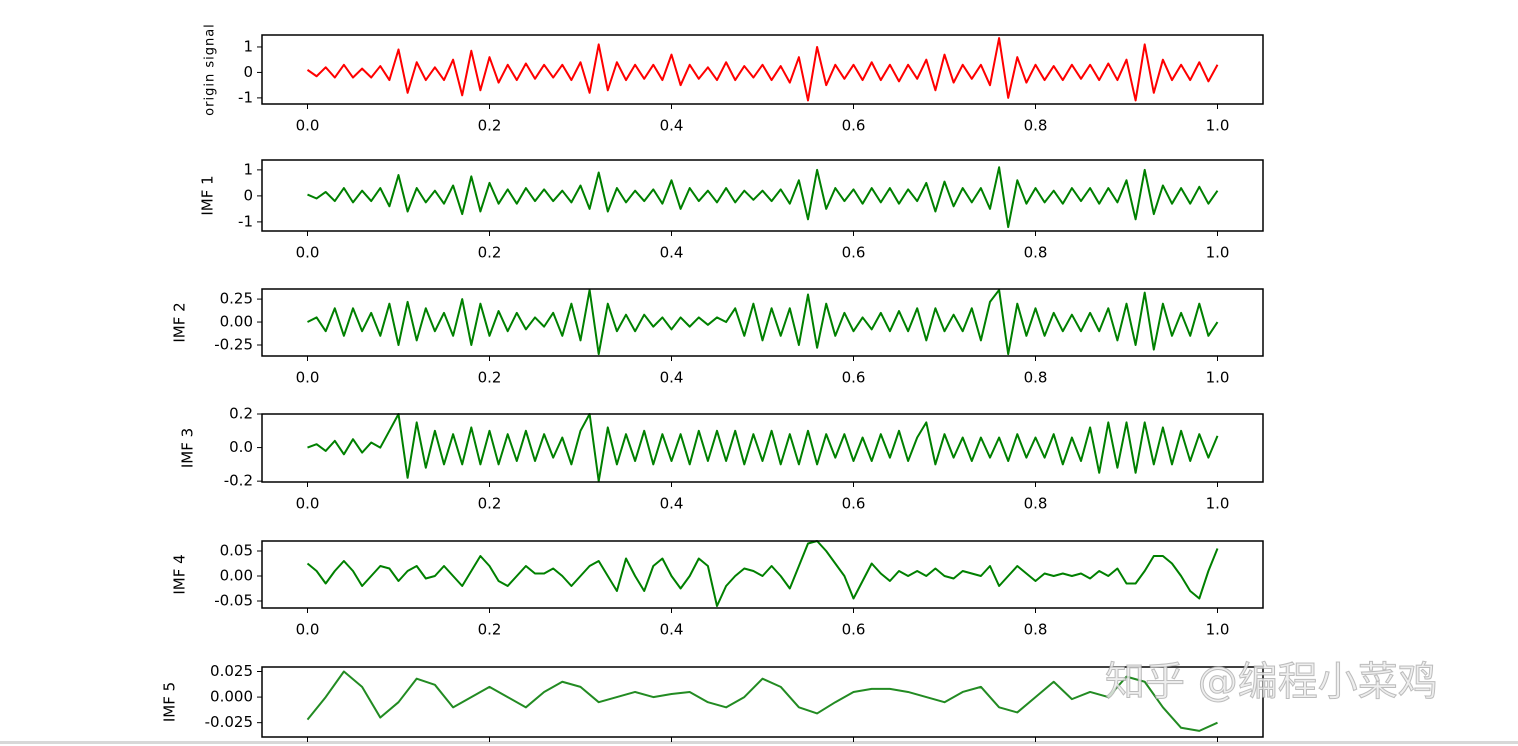 This screenshot has width=1518, height=746. Describe the element at coordinates (210, 69) in the screenshot. I see `y-axis-label: origin signal` at that location.